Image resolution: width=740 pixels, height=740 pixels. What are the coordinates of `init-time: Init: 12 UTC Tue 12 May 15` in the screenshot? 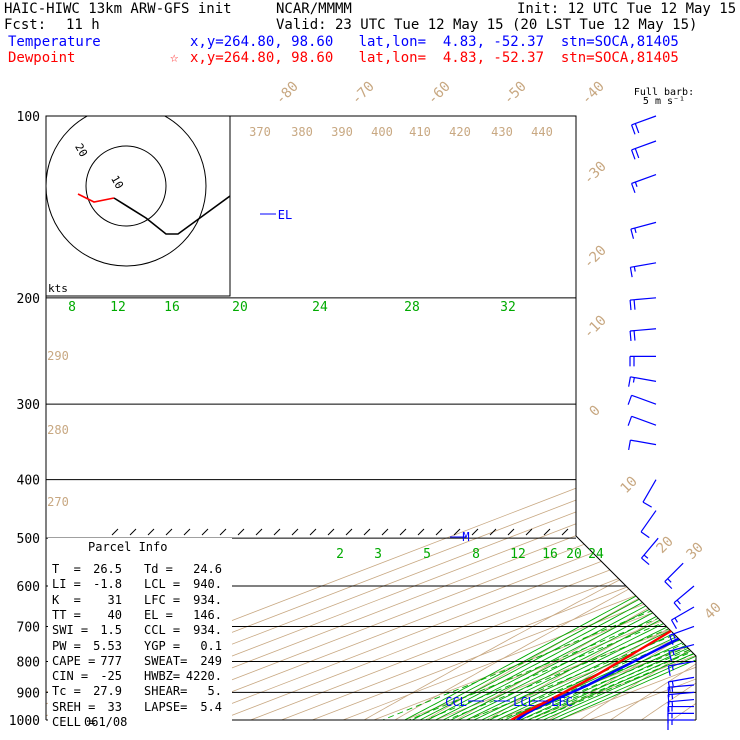 It's located at (627, 9).